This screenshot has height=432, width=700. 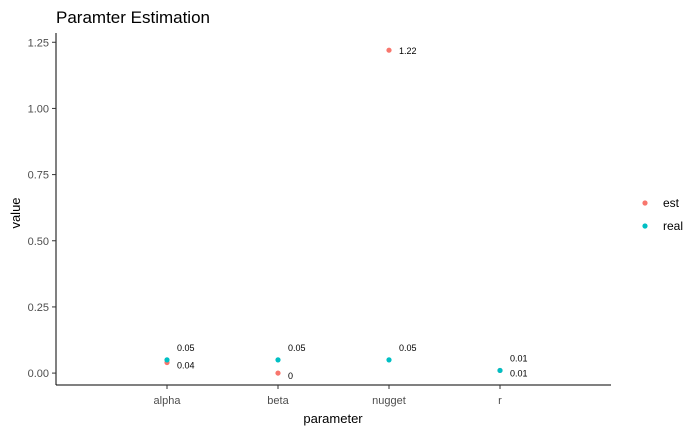 What do you see at coordinates (290, 376) in the screenshot?
I see `data-label-est: 0` at bounding box center [290, 376].